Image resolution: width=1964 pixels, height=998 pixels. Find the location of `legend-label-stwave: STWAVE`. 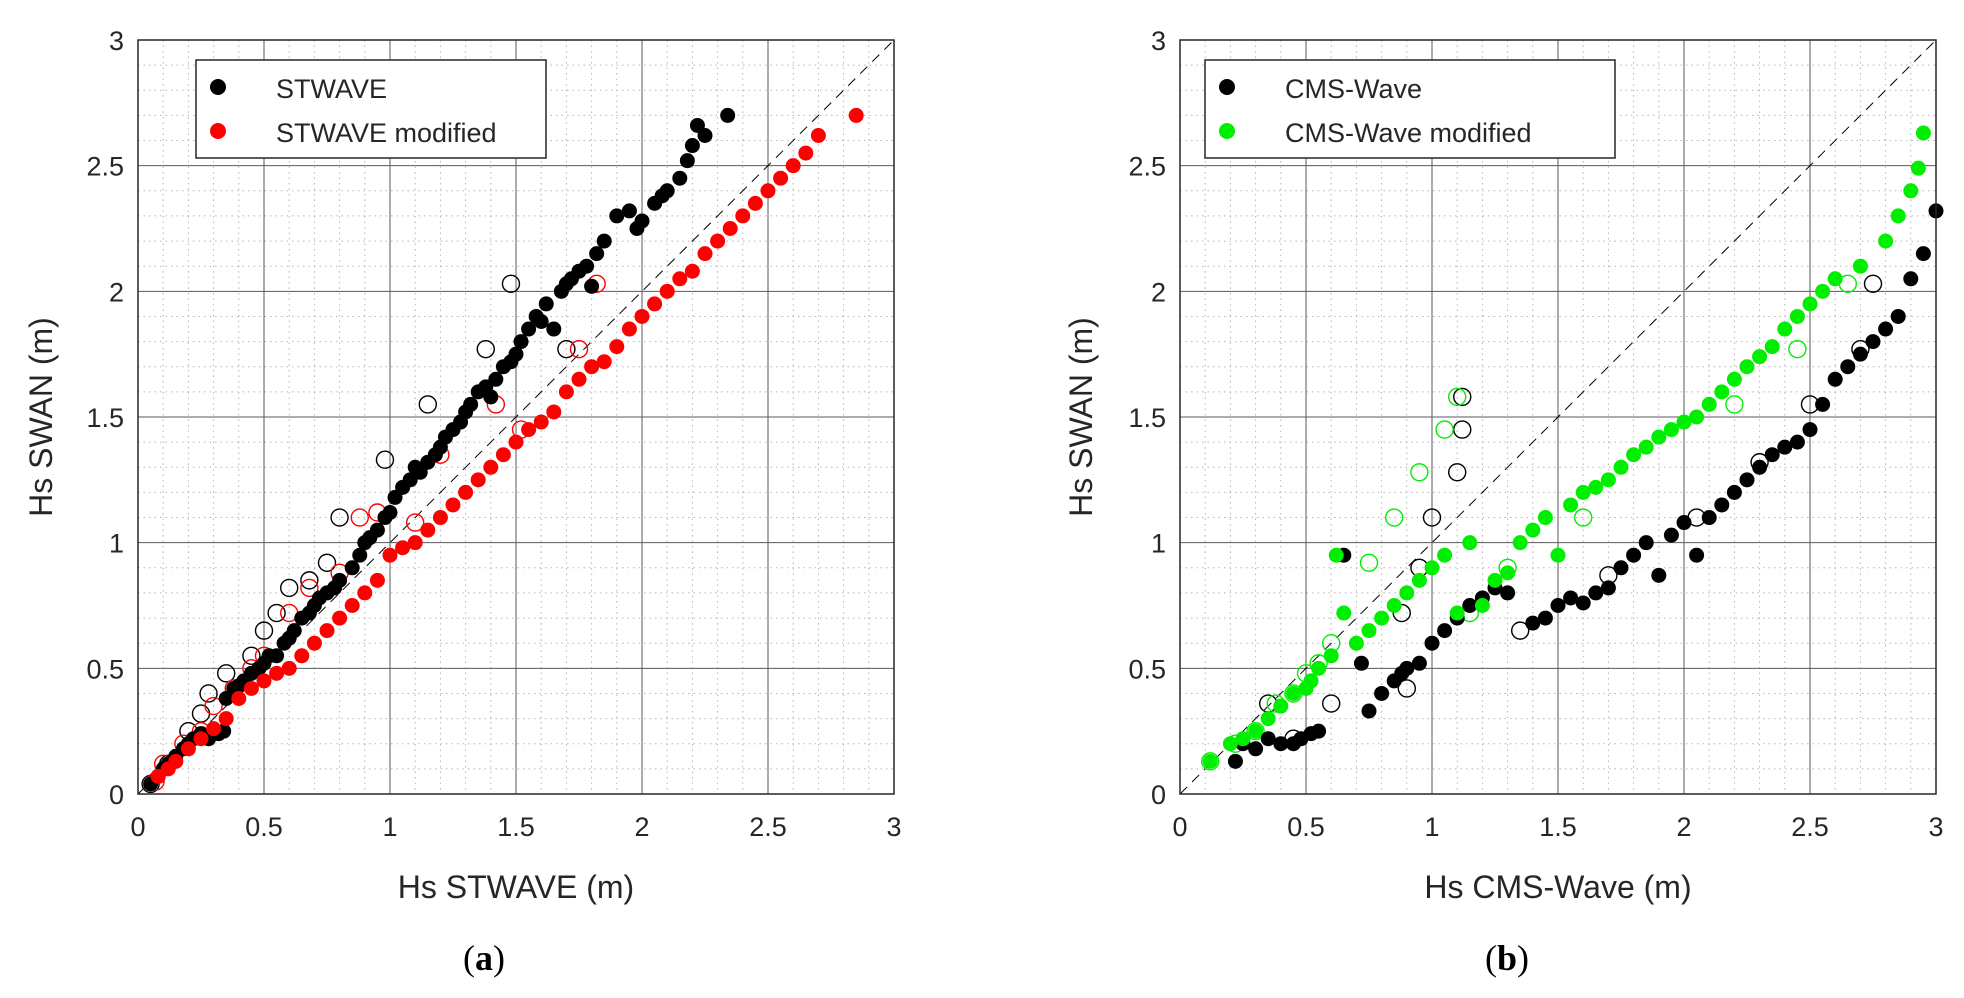

legend-label-stwave: STWAVE is located at coordinates (331, 89).